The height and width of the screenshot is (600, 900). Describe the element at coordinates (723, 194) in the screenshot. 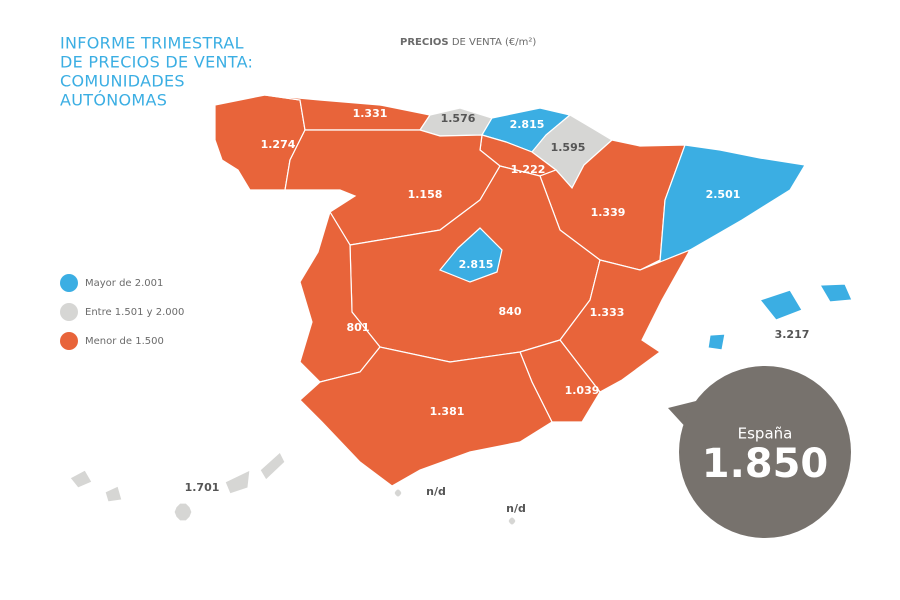

I see `region-label: 2.501` at that location.